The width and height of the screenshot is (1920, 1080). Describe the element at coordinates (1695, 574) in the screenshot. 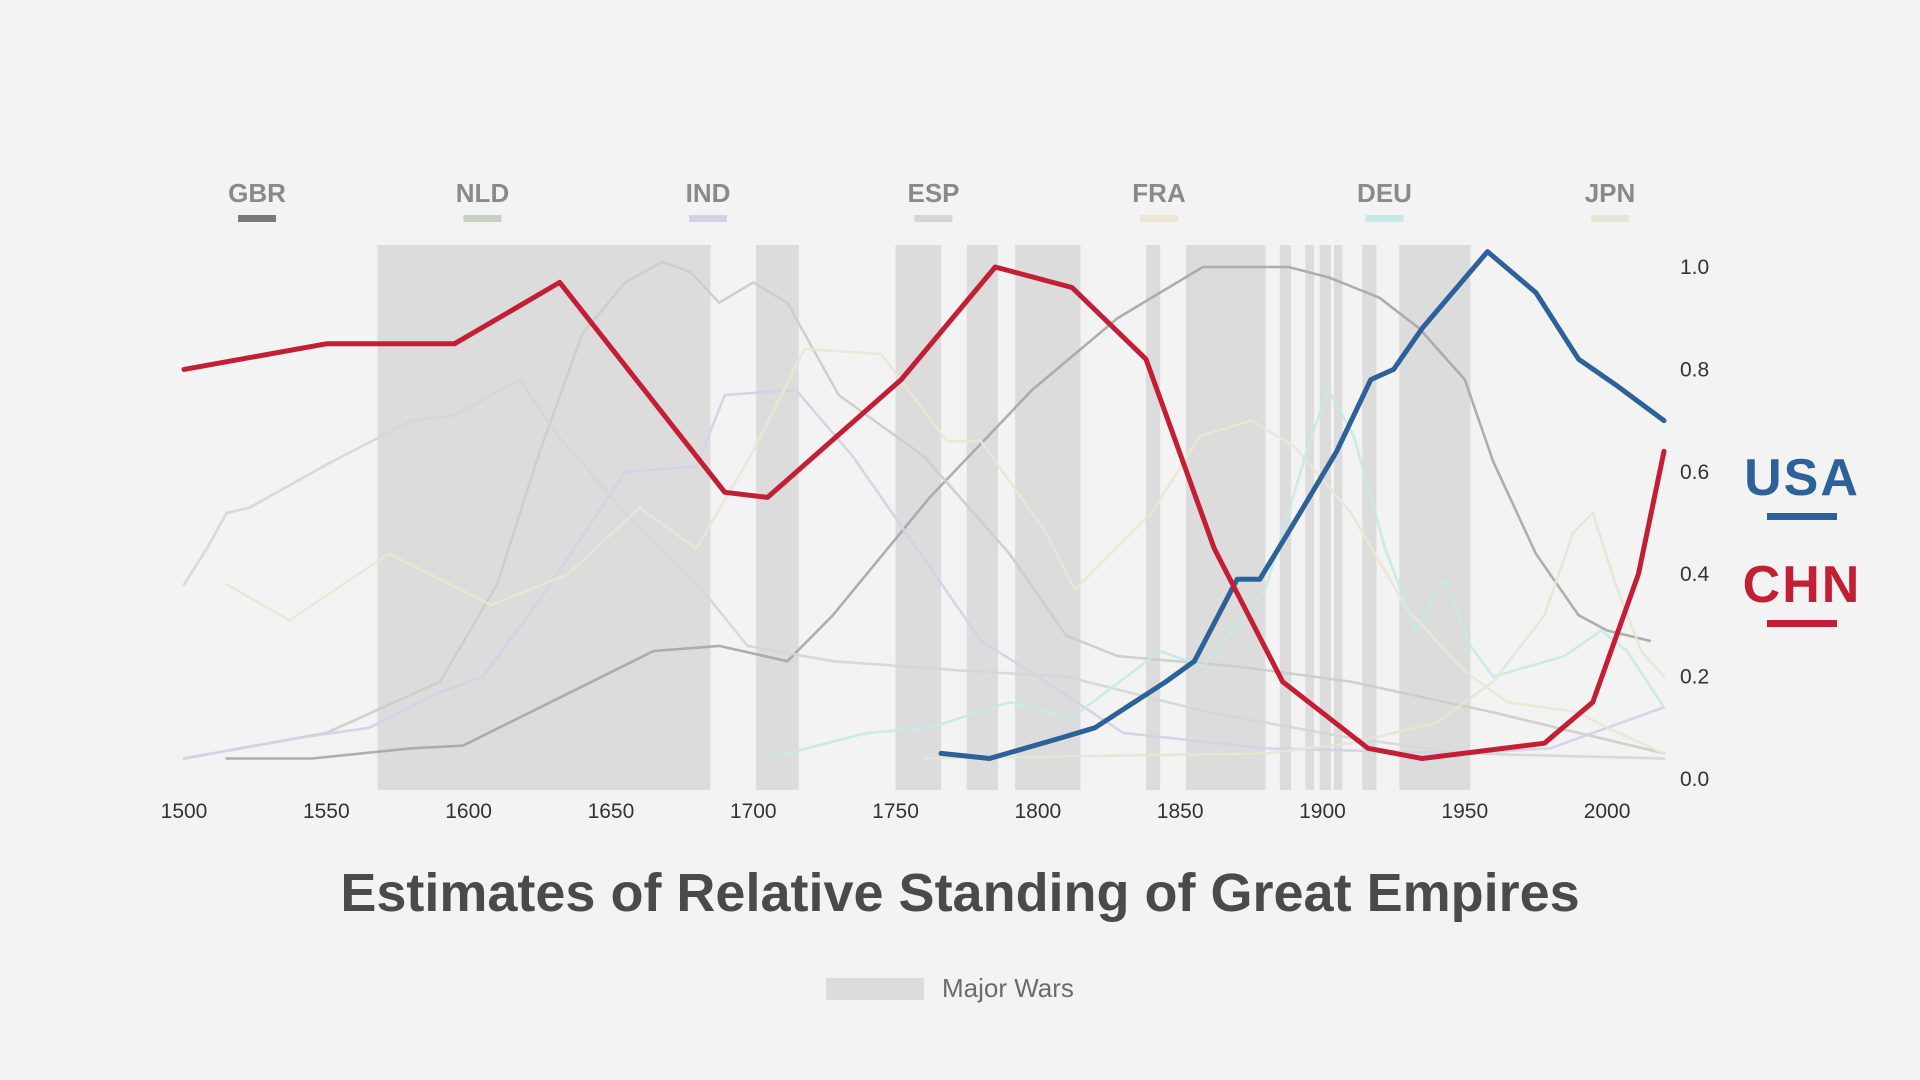

I see `y-tick-label: 0.4` at that location.